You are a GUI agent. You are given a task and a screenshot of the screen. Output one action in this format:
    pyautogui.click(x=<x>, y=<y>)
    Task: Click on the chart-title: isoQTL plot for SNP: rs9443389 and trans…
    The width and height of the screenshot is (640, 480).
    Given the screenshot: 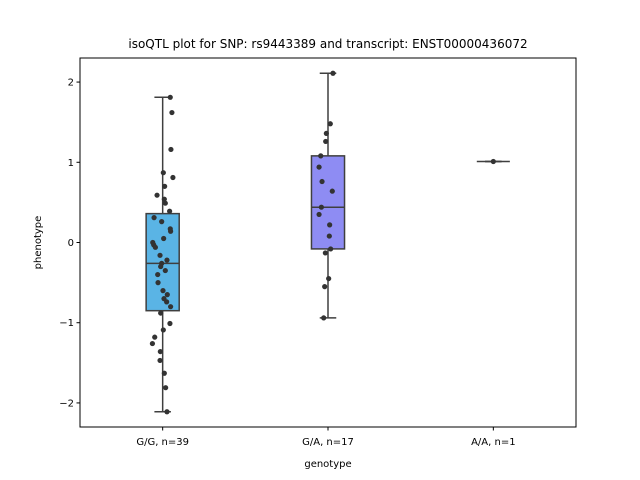 What is the action you would take?
    pyautogui.click(x=327, y=44)
    